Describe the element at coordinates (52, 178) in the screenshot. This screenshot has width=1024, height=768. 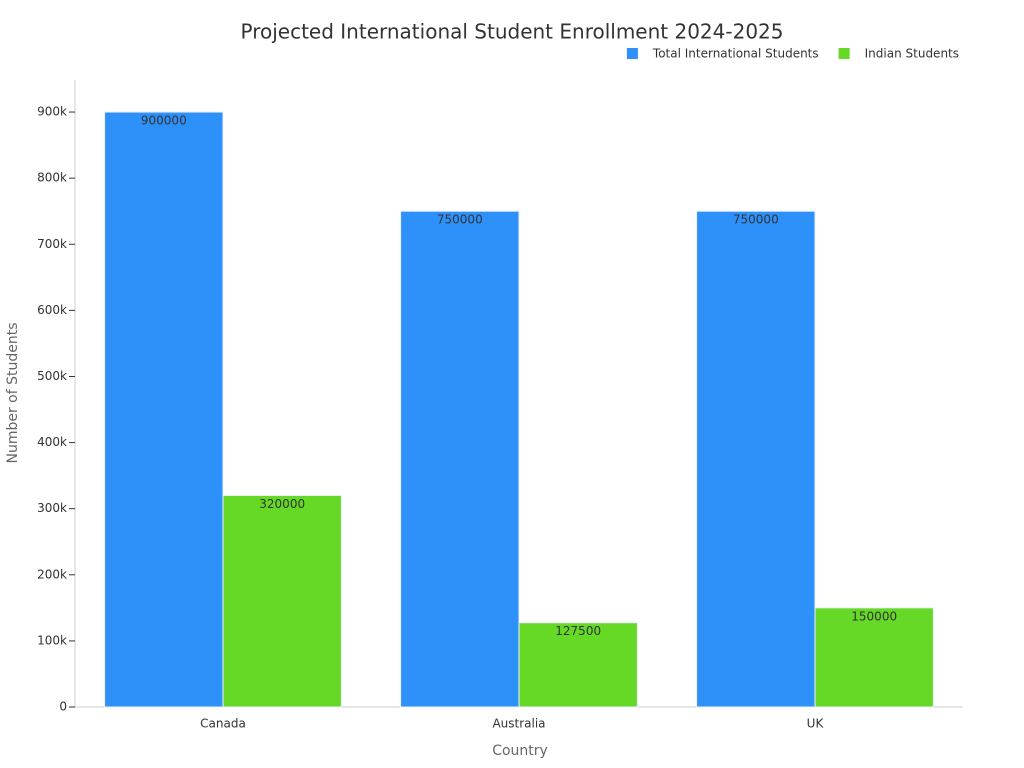
I see `y-tick-label: 800k` at that location.